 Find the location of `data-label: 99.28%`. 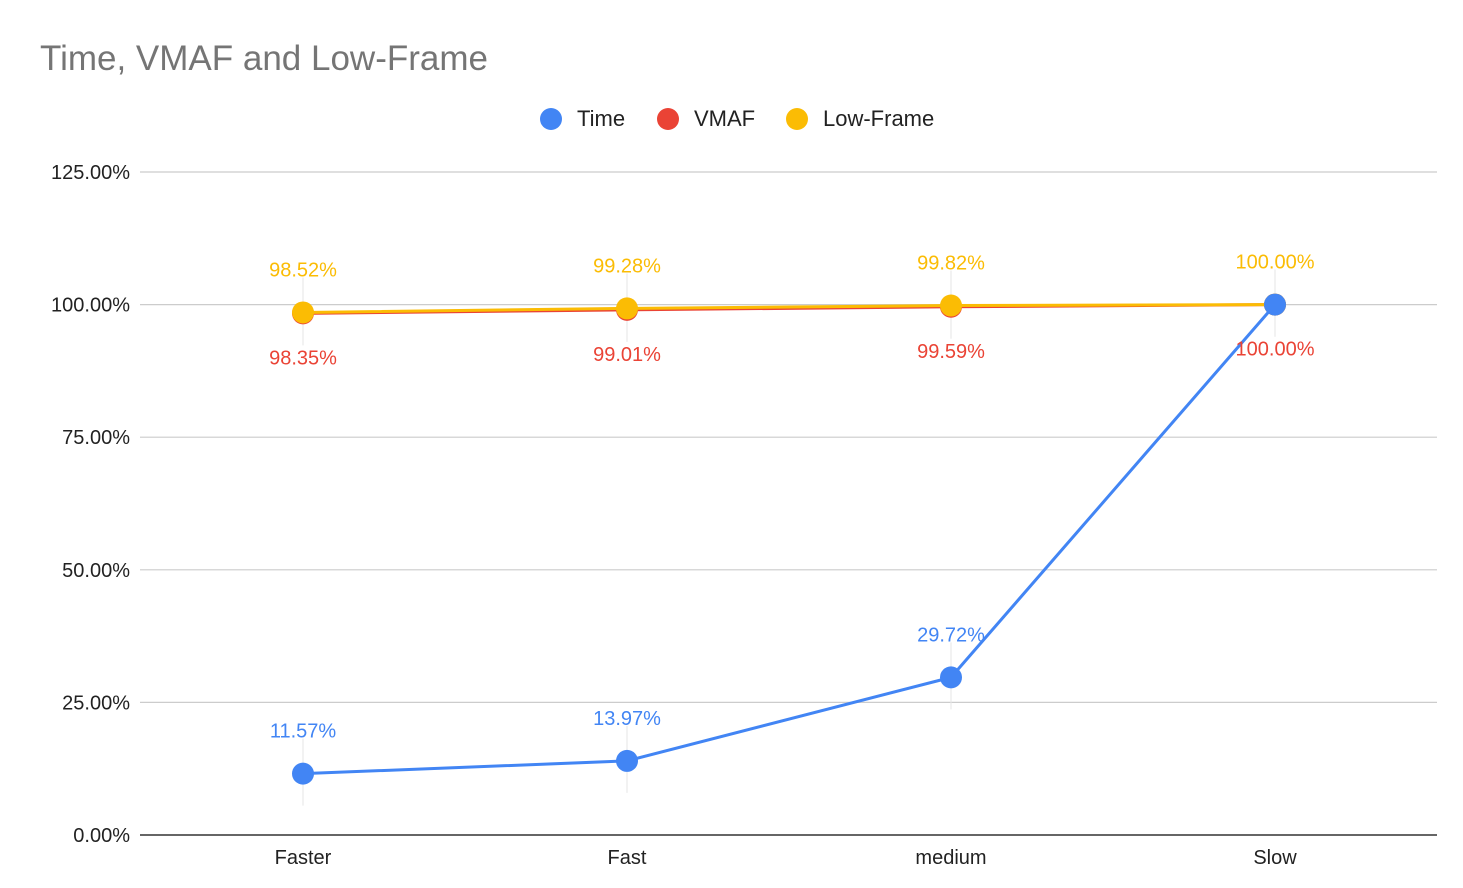

data-label: 99.28% is located at coordinates (627, 266).